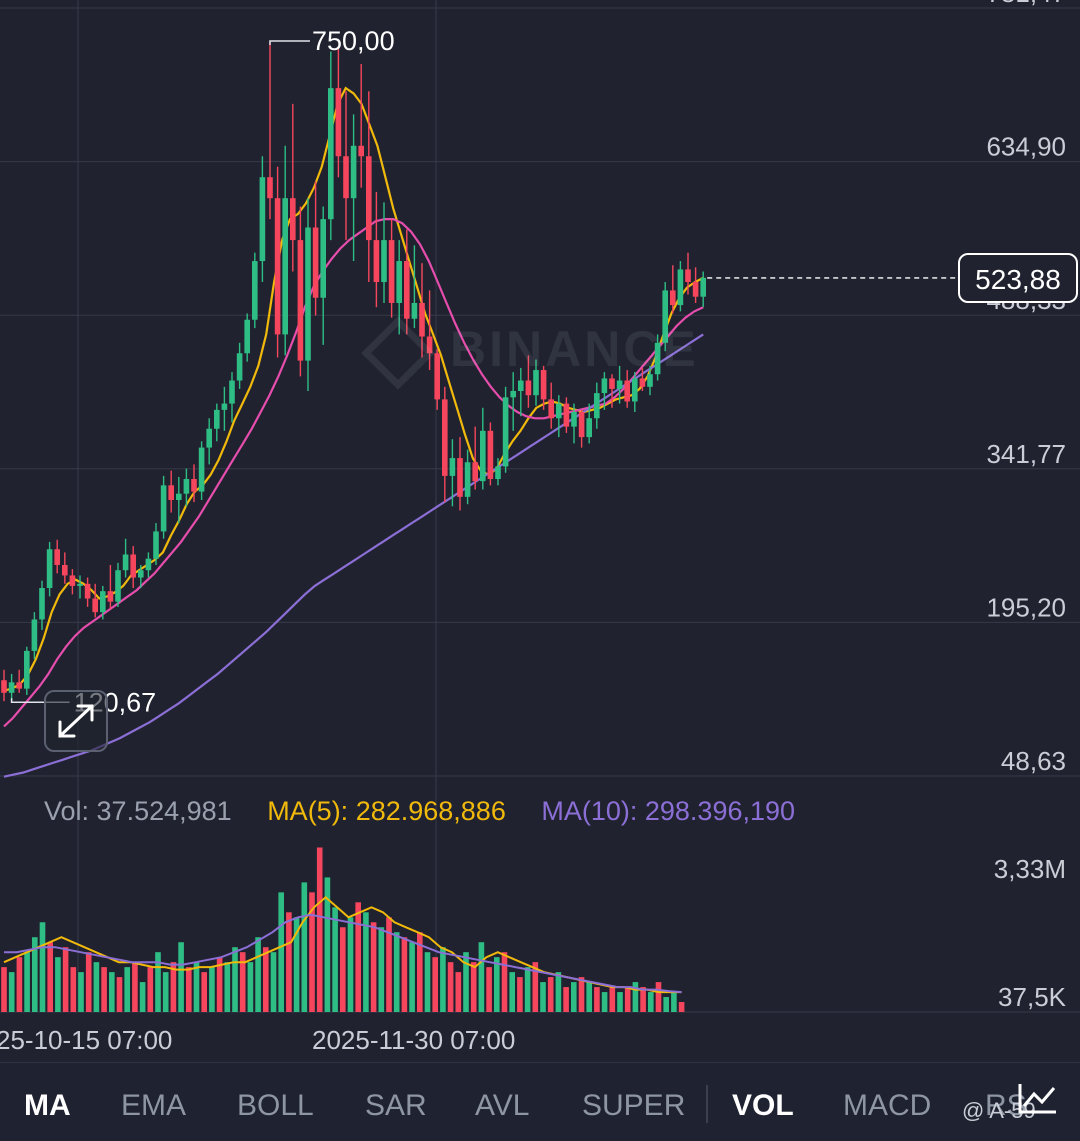 The image size is (1080, 1141). I want to click on chart-settings-icon, so click(1037, 1099).